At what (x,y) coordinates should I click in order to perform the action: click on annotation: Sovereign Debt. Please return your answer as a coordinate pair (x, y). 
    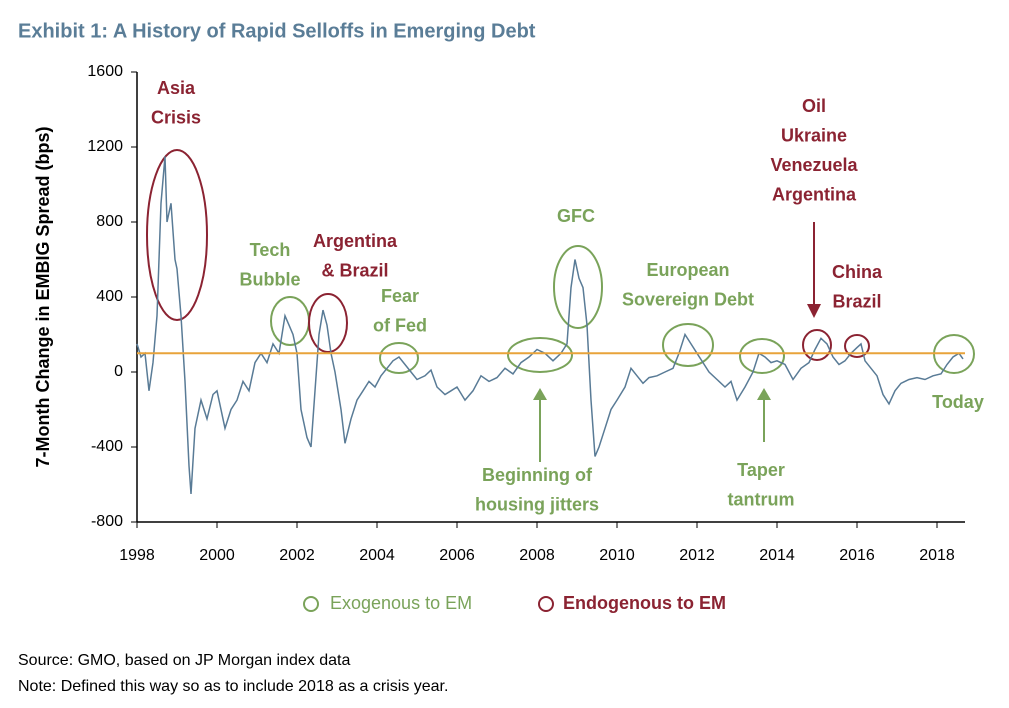
    Looking at the image, I should click on (688, 299).